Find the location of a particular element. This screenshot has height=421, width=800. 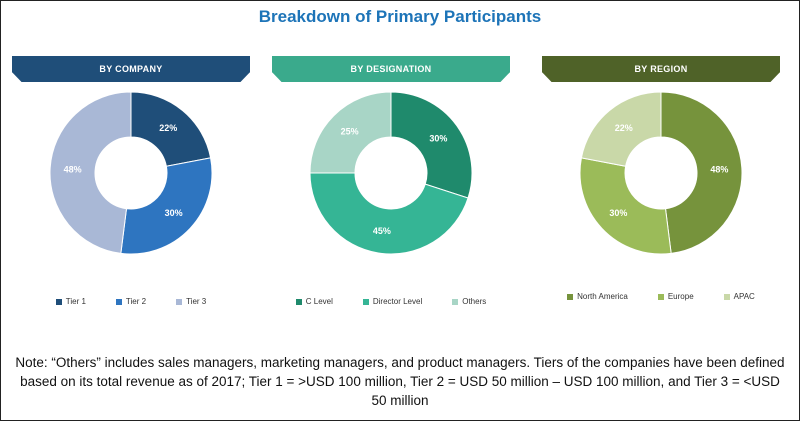

chart-title: Breakdown of Primary Participants is located at coordinates (400, 16).